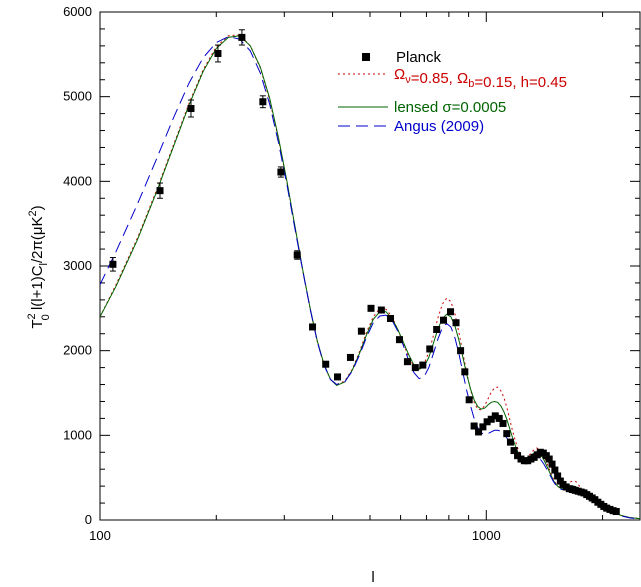 The height and width of the screenshot is (587, 641). What do you see at coordinates (37, 323) in the screenshot?
I see `y-axis-label-part: T` at bounding box center [37, 323].